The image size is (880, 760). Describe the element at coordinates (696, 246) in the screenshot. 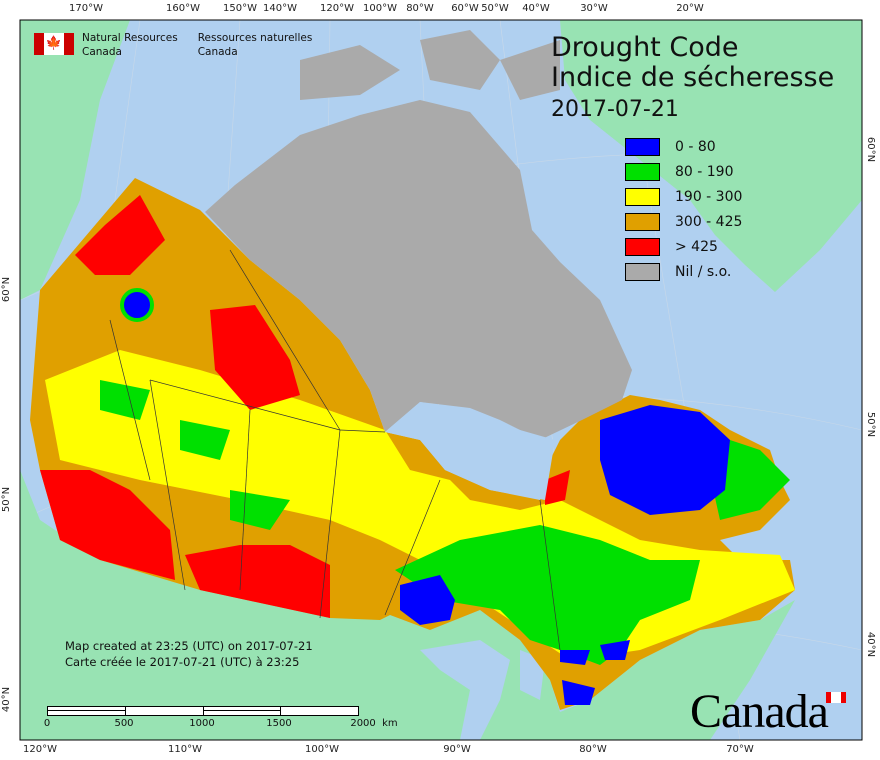

I see `legend-label: > 425` at that location.